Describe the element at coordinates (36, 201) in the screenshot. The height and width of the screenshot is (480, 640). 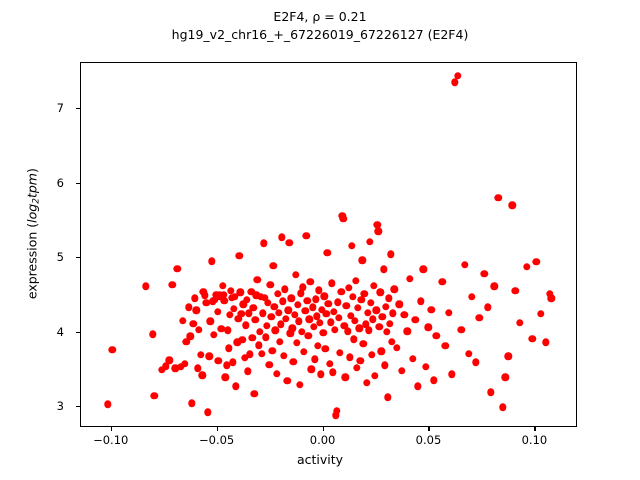
I see `y-axis-label-subscript: 2` at that location.